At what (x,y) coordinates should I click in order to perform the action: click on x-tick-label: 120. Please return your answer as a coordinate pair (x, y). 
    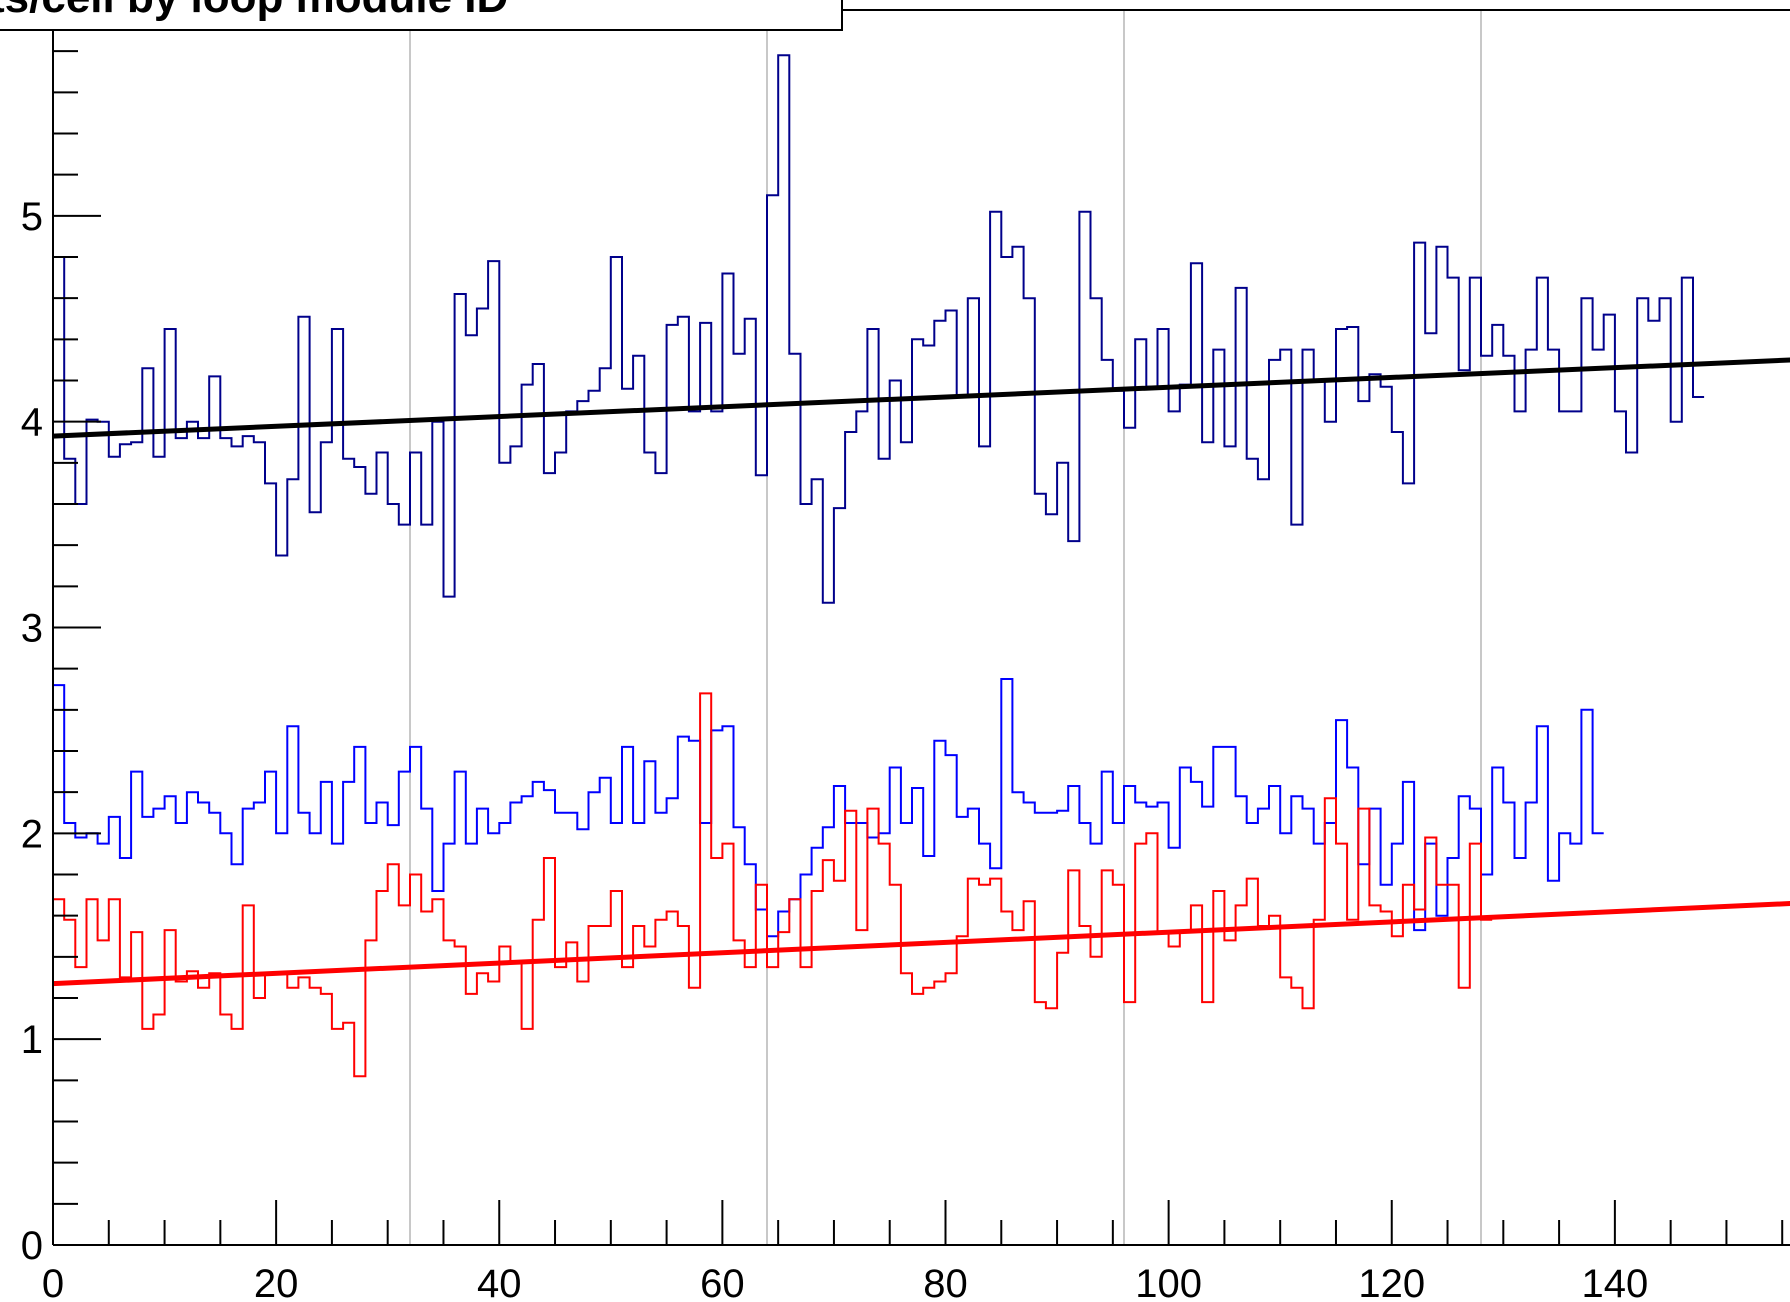
    Looking at the image, I should click on (1391, 1282).